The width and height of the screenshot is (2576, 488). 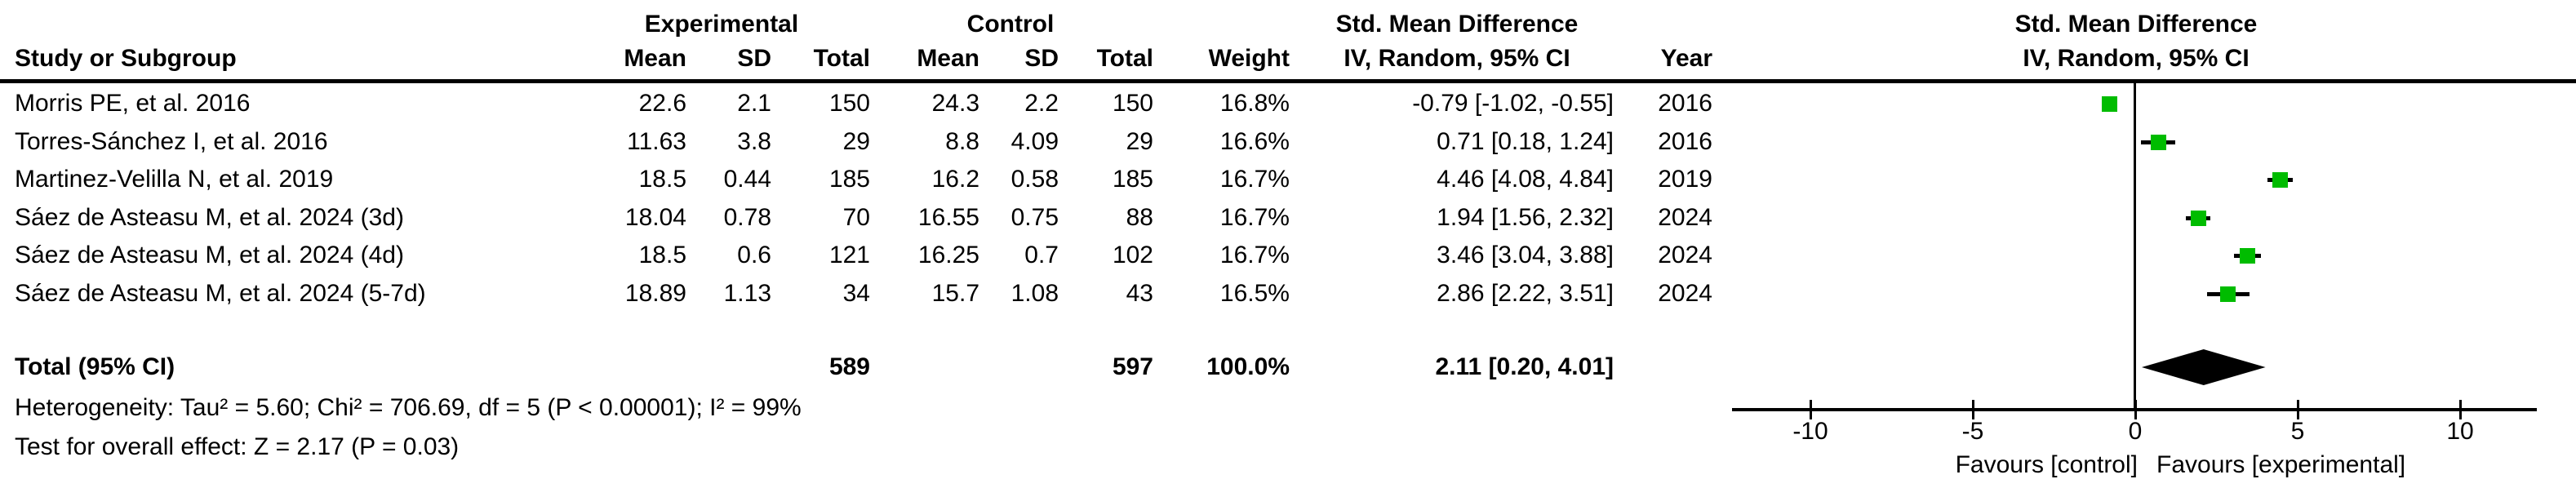 I want to click on study-label: Sáez de Asteasu M, et al. 2024 (5-7d), so click(x=220, y=293).